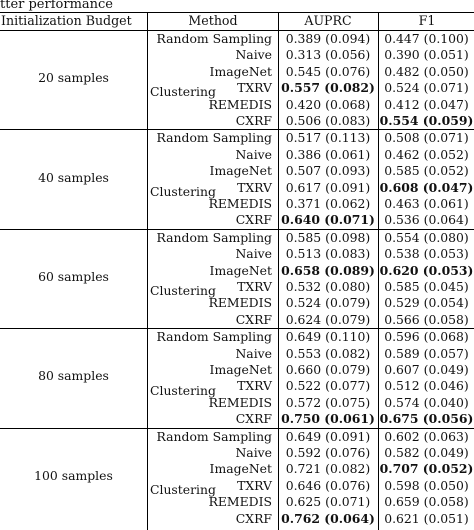 This screenshot has width=474, height=530. What do you see at coordinates (328, 88) in the screenshot?
I see `auprc-value: 0.557 (0.082)` at bounding box center [328, 88].